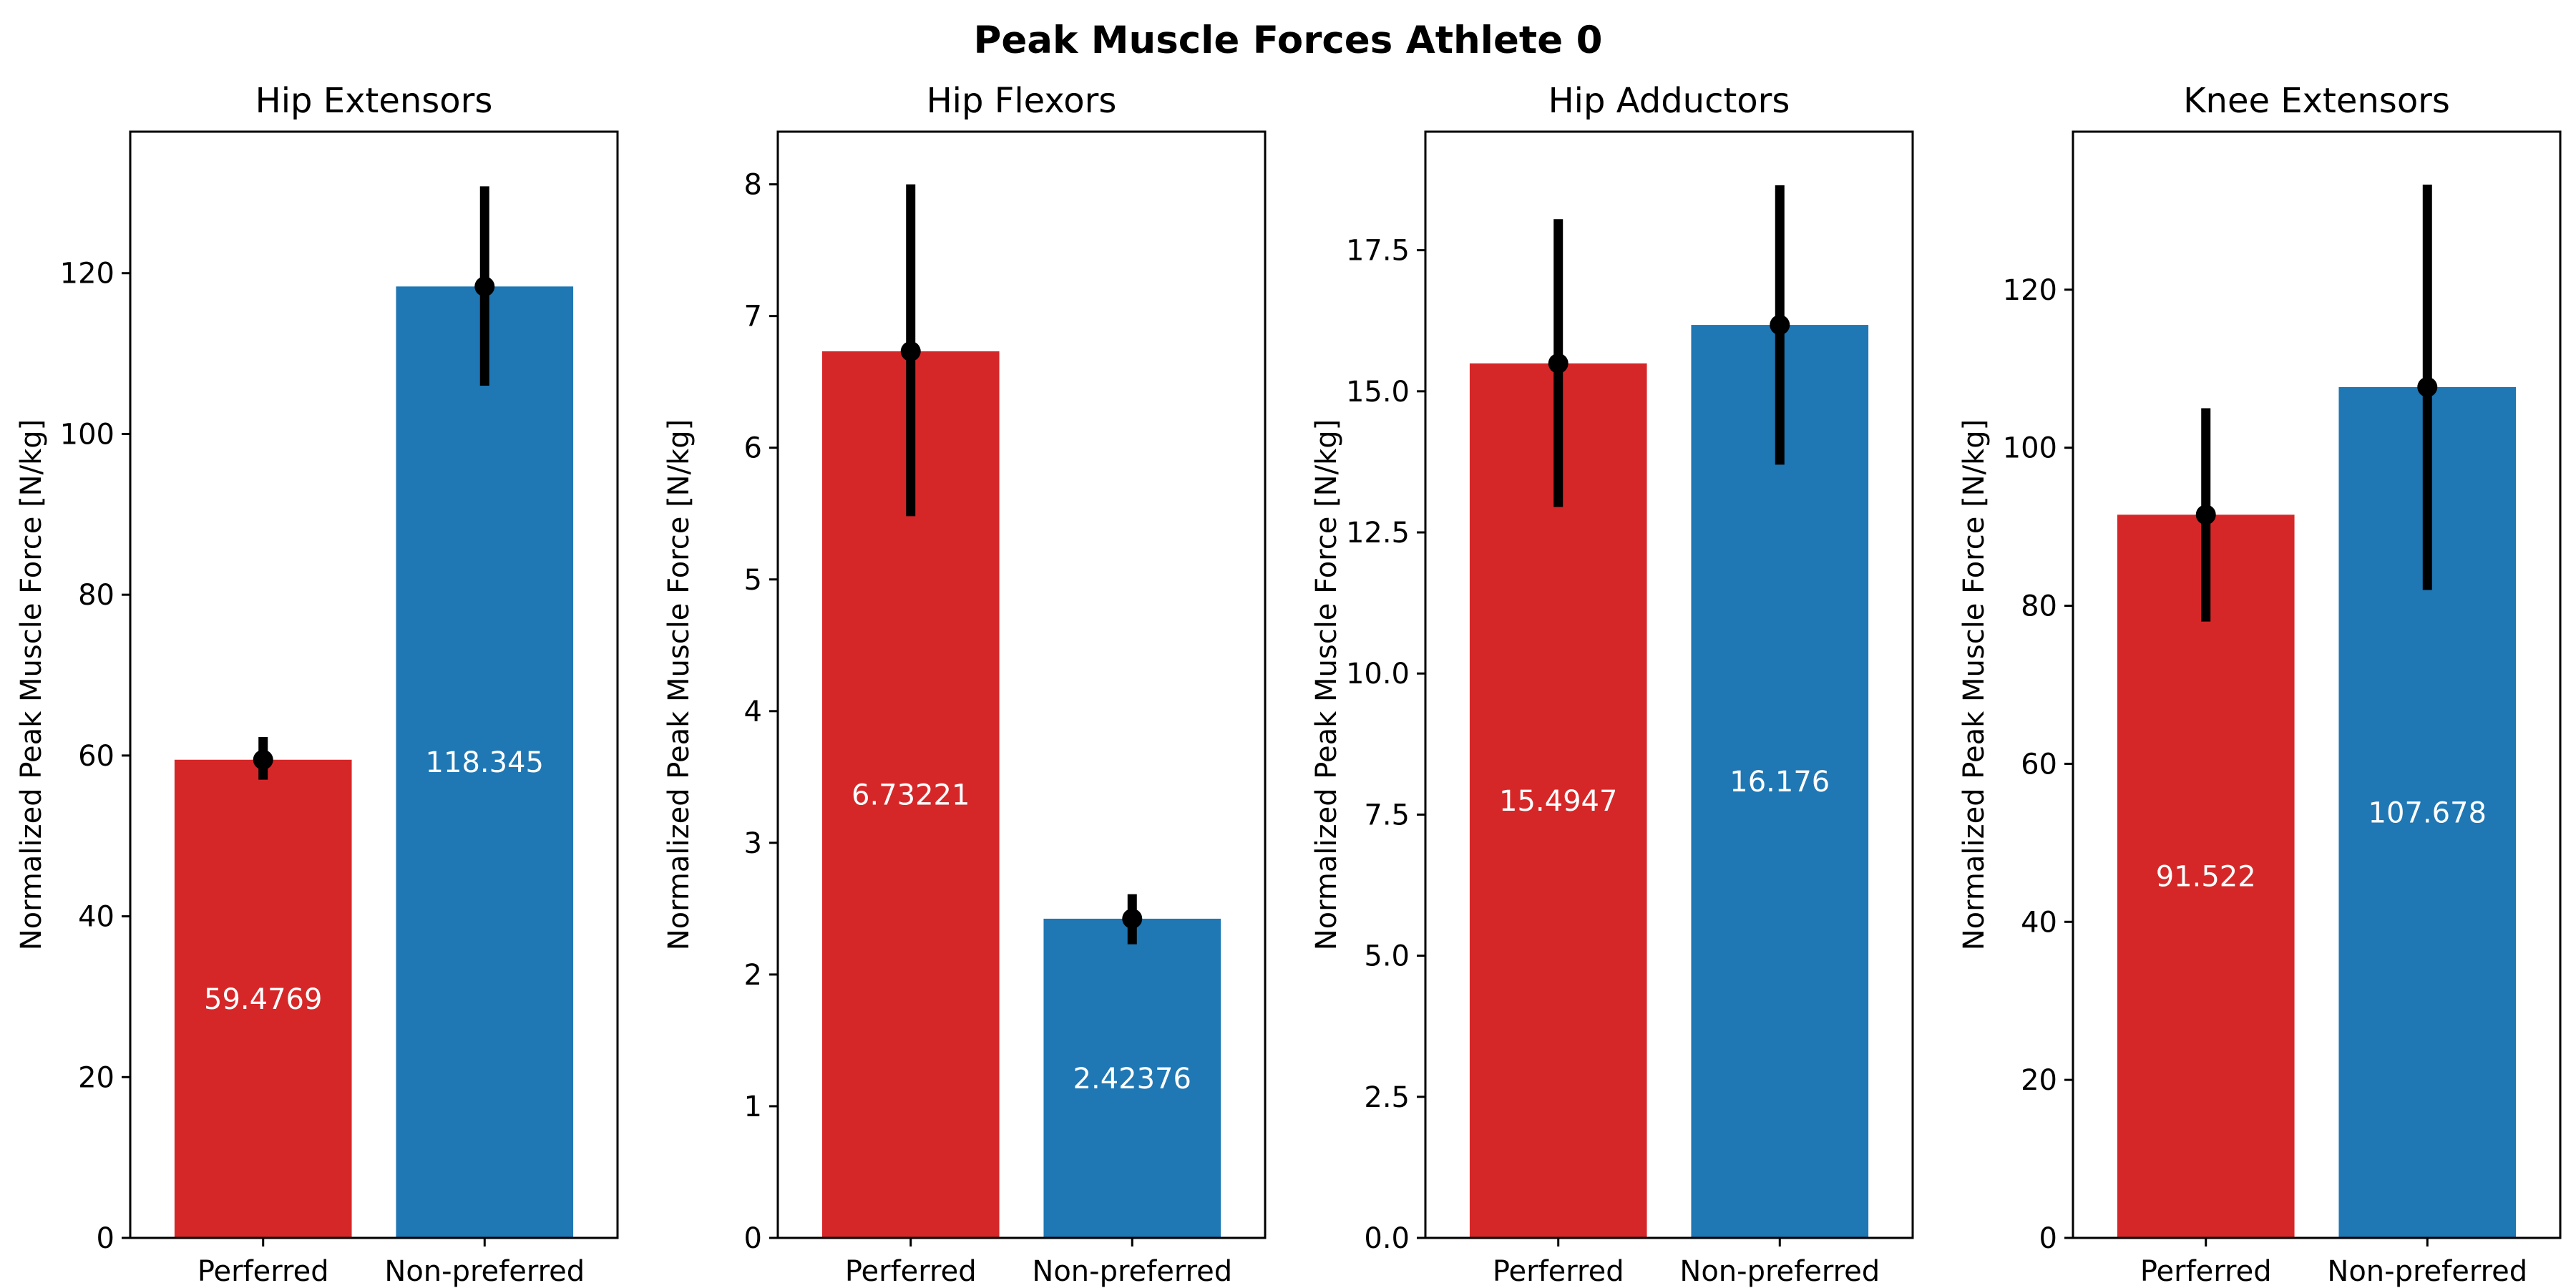  Describe the element at coordinates (1387, 1097) in the screenshot. I see `y-tick-label: 2.5` at that location.